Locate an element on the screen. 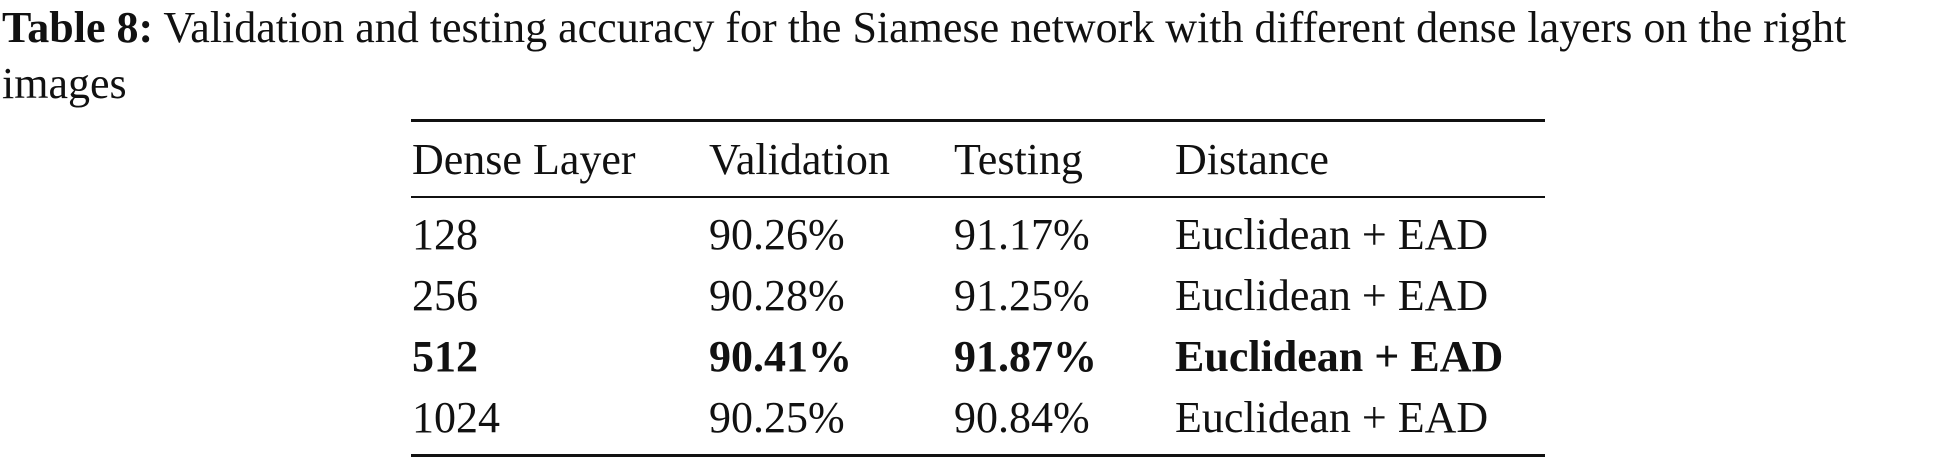 This screenshot has height=458, width=1954. table-row: 256 90.28% 91.25% Euclidean + EAD is located at coordinates (978, 295).